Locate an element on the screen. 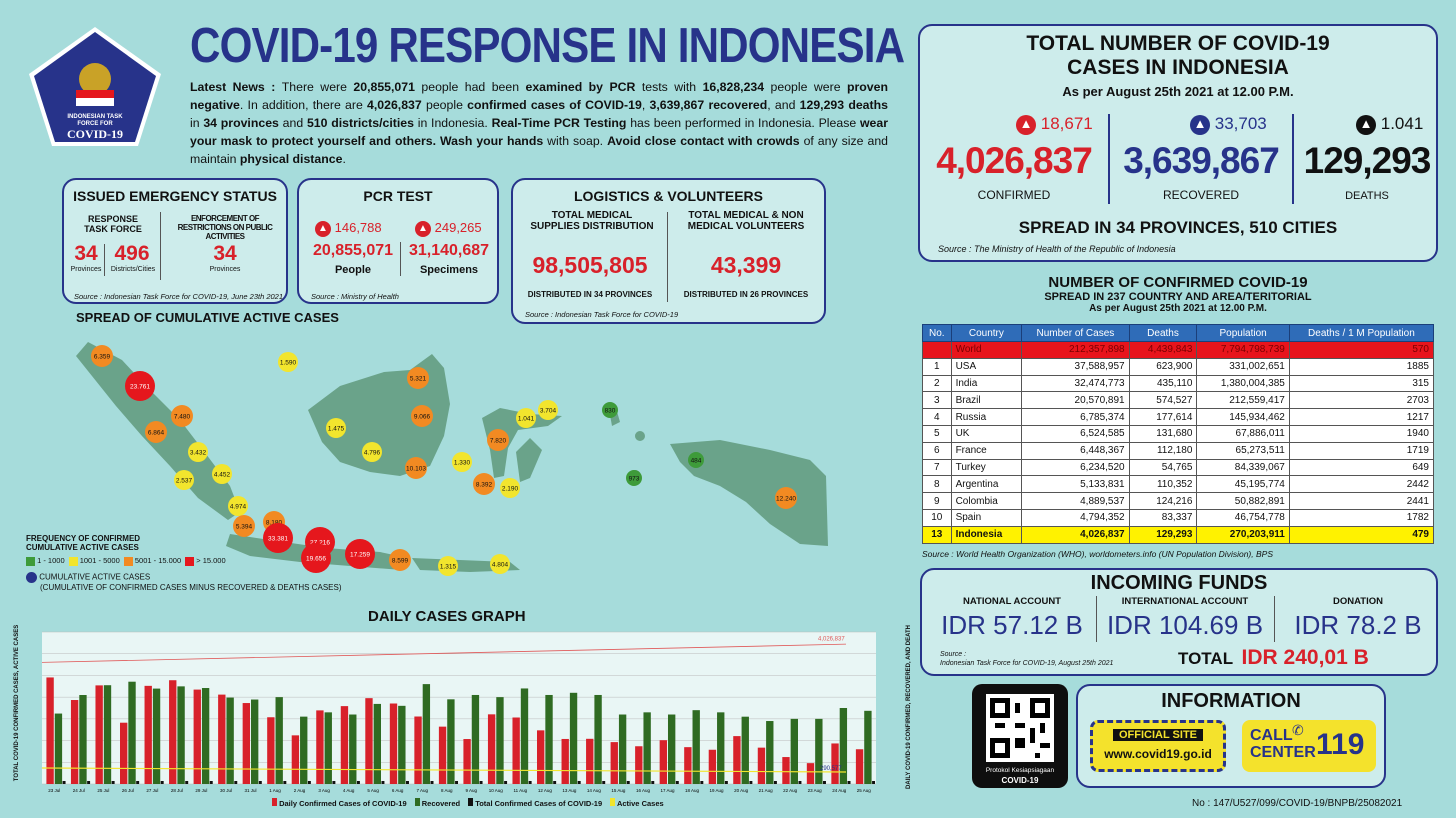 This screenshot has width=1456, height=818. svg-text: 1.590 is located at coordinates (288, 363).